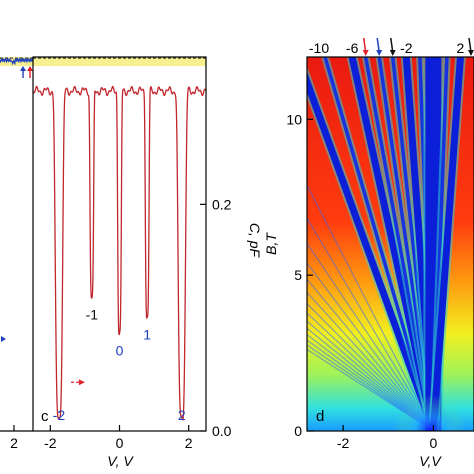 The width and height of the screenshot is (474, 474). Describe the element at coordinates (50, 443) in the screenshot. I see `c-x-tick-label: -2` at that location.